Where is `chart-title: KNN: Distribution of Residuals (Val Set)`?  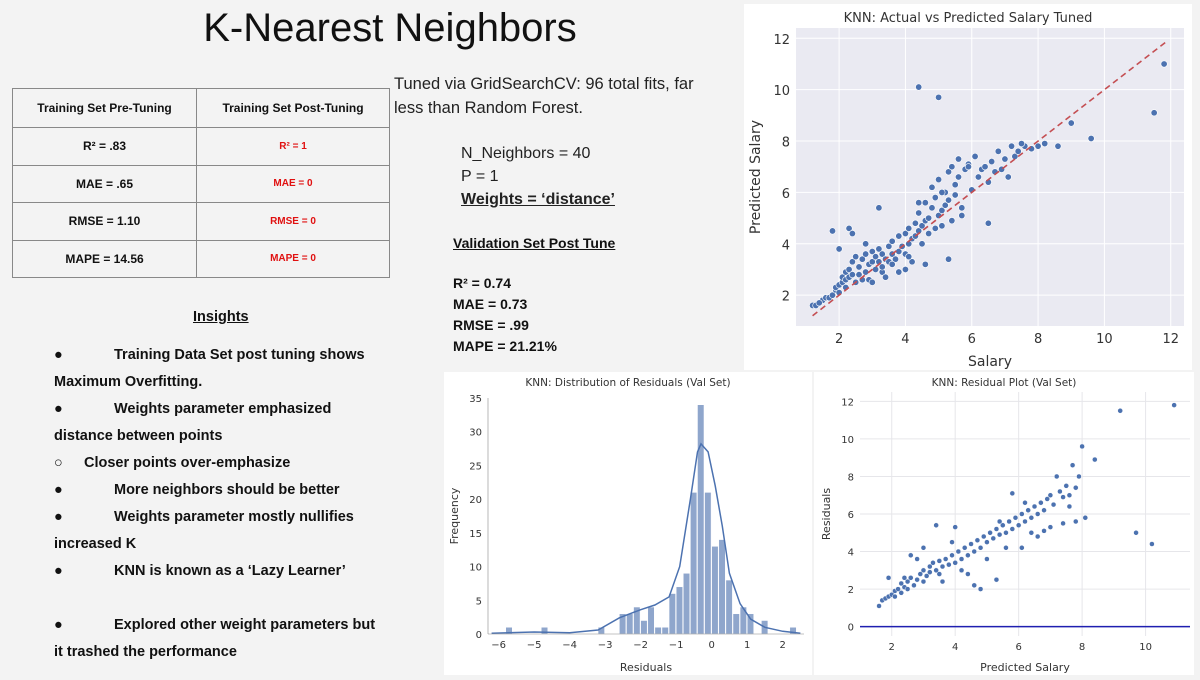
chart-title: KNN: Distribution of Residuals (Val Set) is located at coordinates (627, 383).